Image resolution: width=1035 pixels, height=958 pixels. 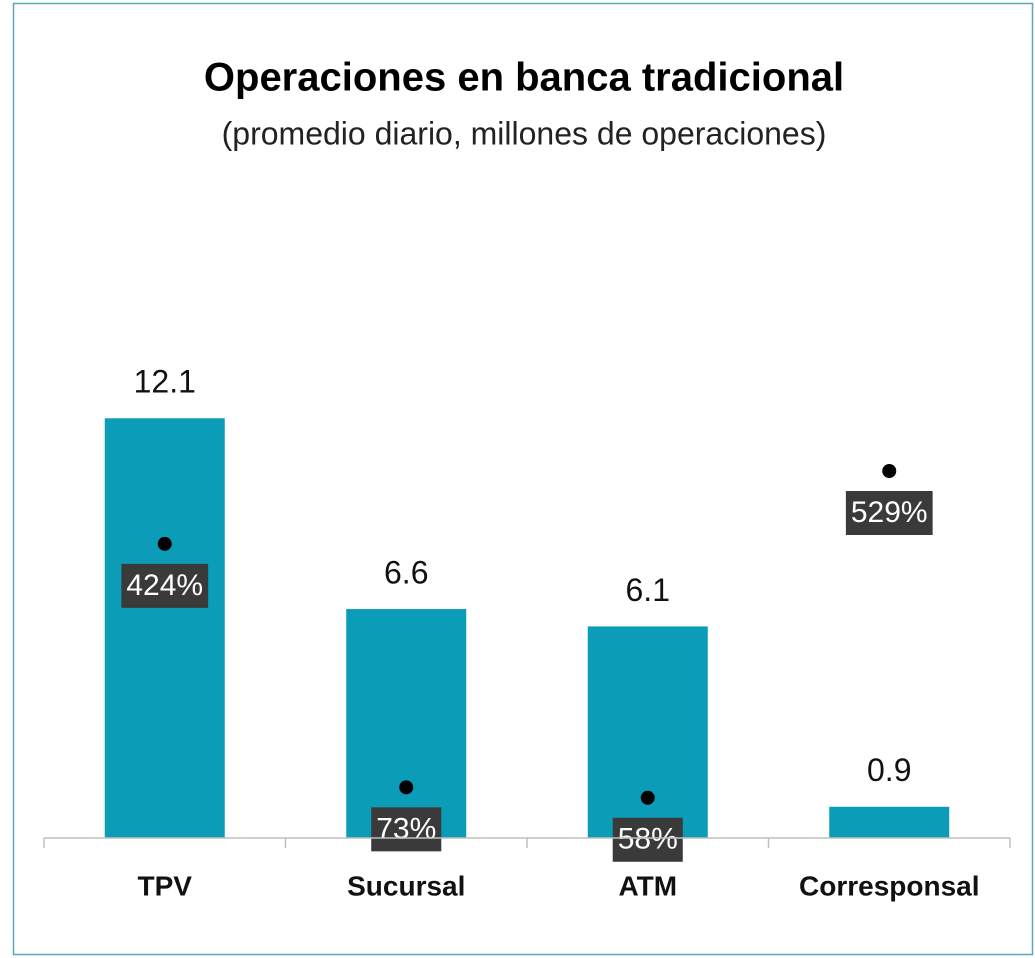 I want to click on x-tick-label: TPV, so click(x=165, y=885).